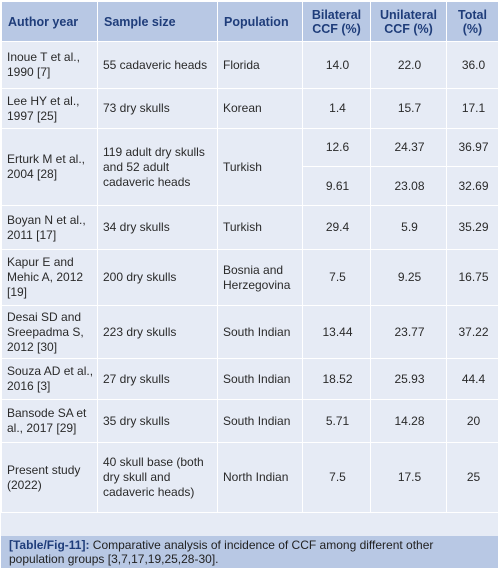  Describe the element at coordinates (157, 379) in the screenshot. I see `cell-sample: 27 dry skulls` at that location.